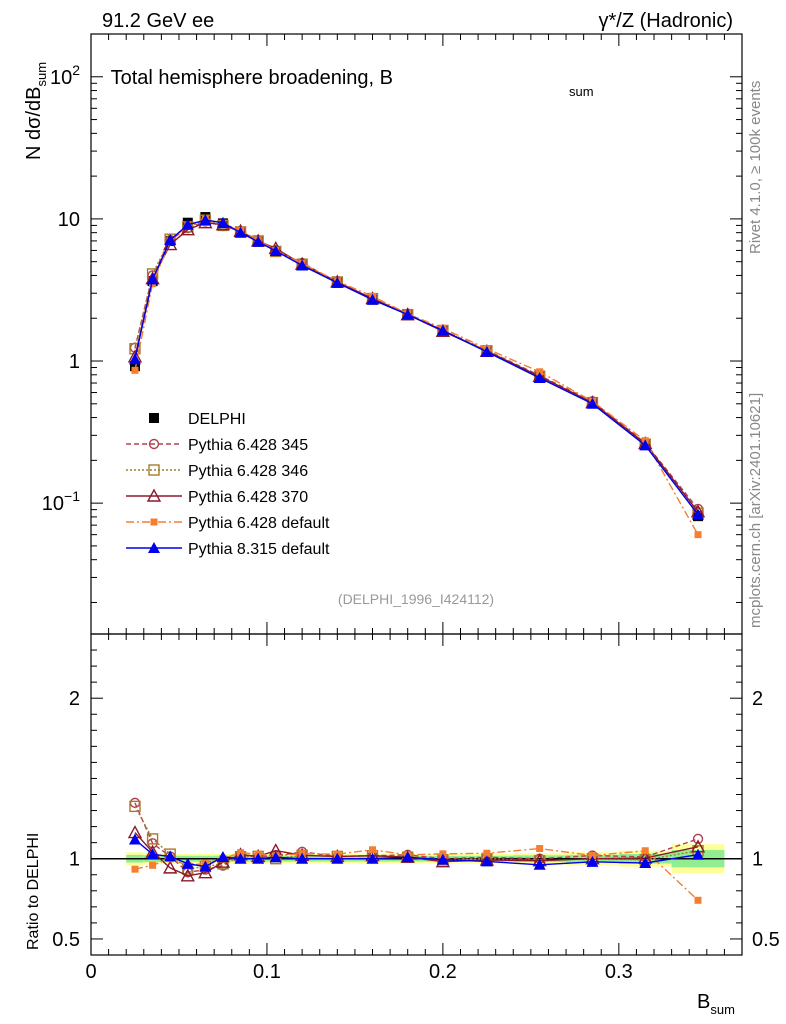 The width and height of the screenshot is (786, 1024). Describe the element at coordinates (766, 940) in the screenshot. I see `ratio-y-tick-label-right: 0.5` at that location.